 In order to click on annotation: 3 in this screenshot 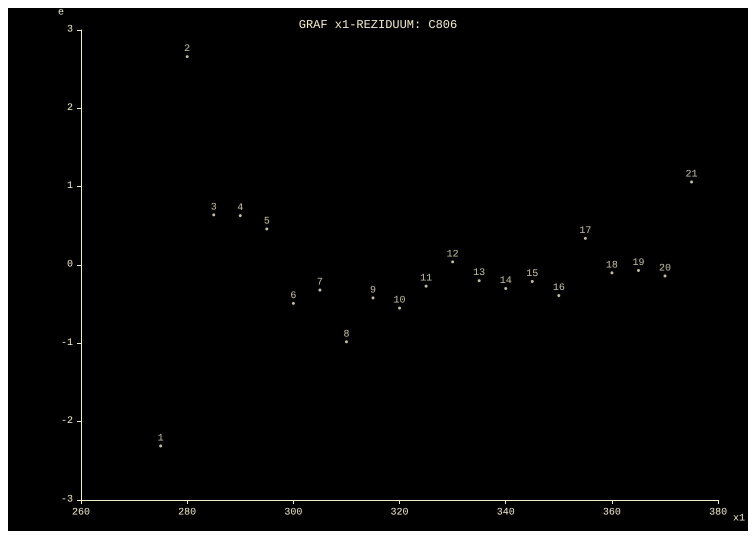, I will do `click(213, 208)`.